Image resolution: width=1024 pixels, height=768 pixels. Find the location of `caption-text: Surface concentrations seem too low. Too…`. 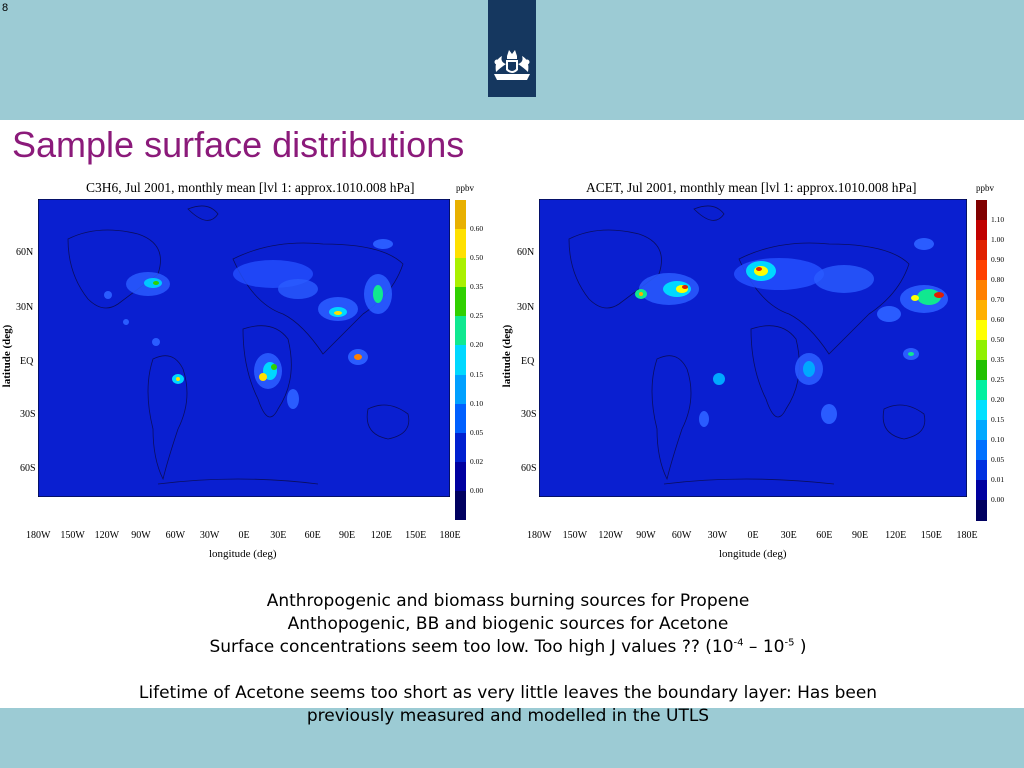

caption-text: Surface concentrations seem too low. Too… is located at coordinates (471, 647).